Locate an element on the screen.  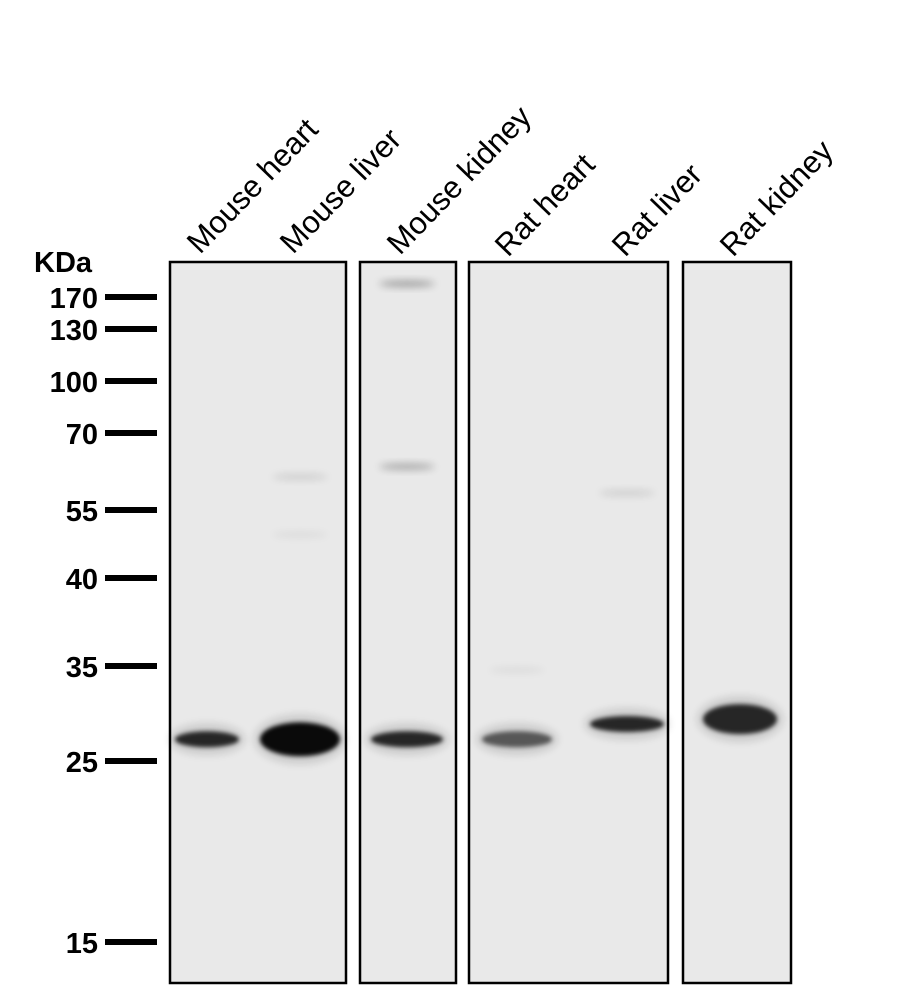
marker-label-35: 35 is located at coordinates (82, 668).